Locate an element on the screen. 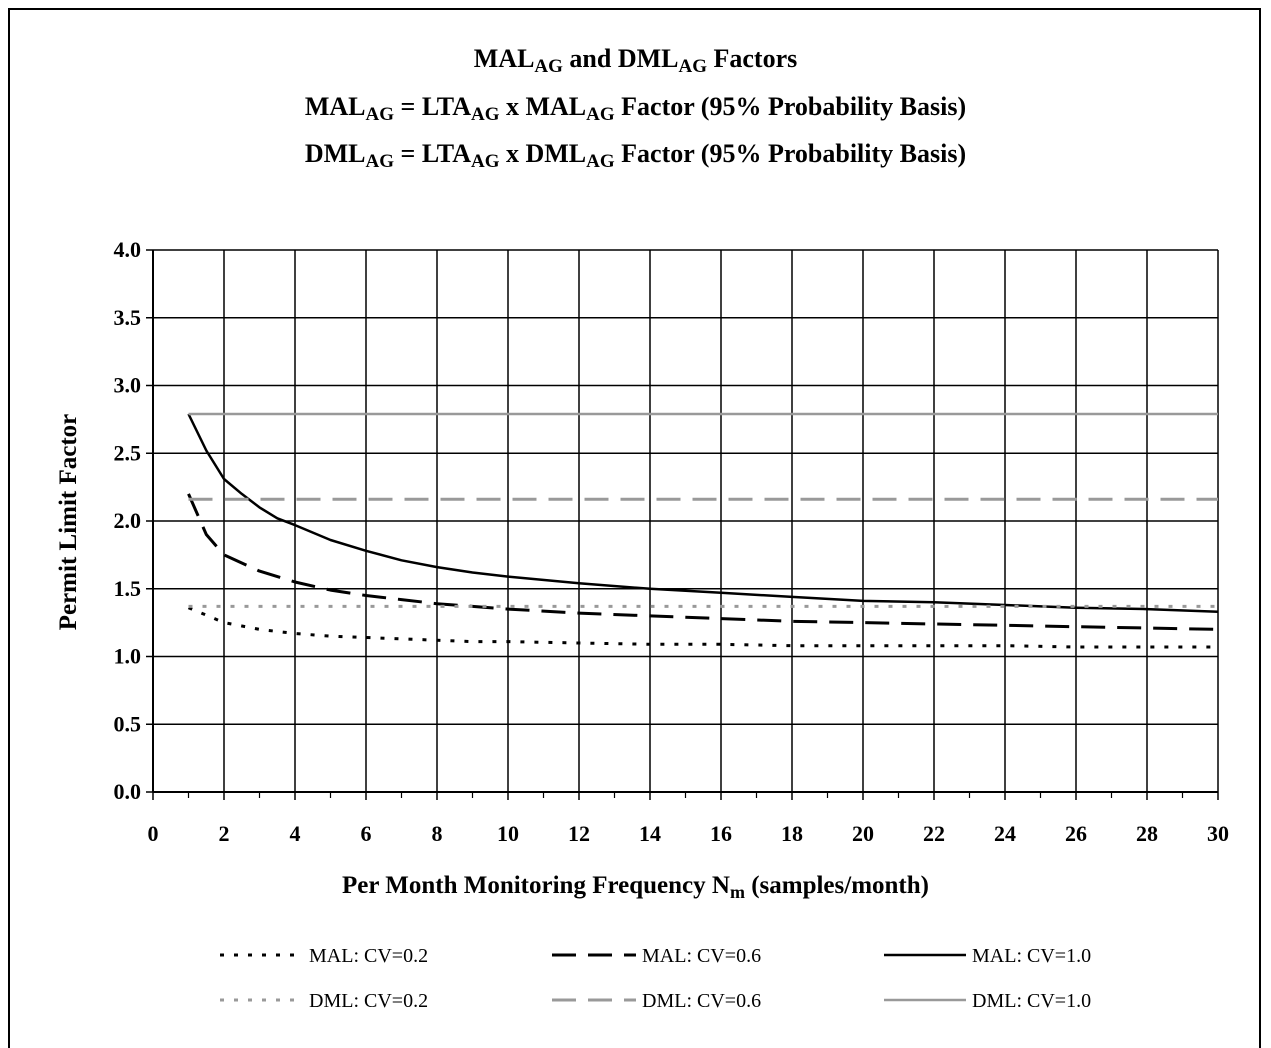 Image resolution: width=1271 pixels, height=1048 pixels. x-tick-label: 26 is located at coordinates (1076, 833).